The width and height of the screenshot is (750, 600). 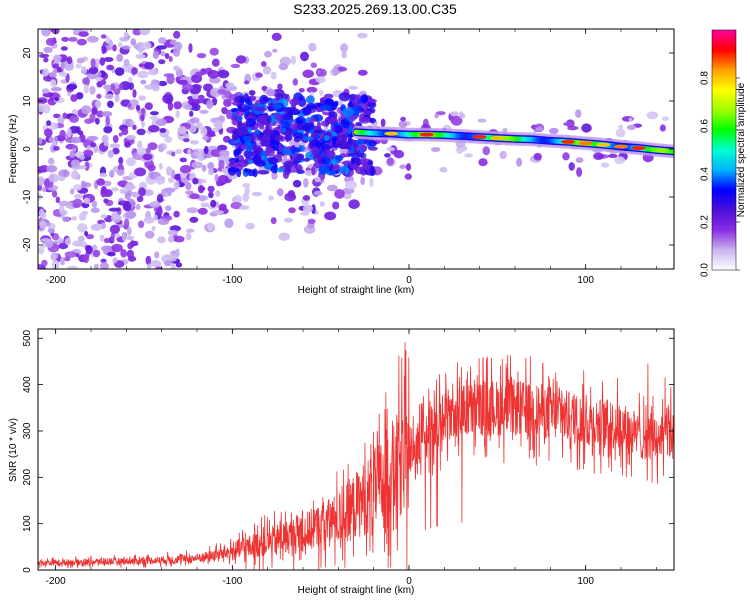 What do you see at coordinates (585, 581) in the screenshot?
I see `x-tick-label: 100` at bounding box center [585, 581].